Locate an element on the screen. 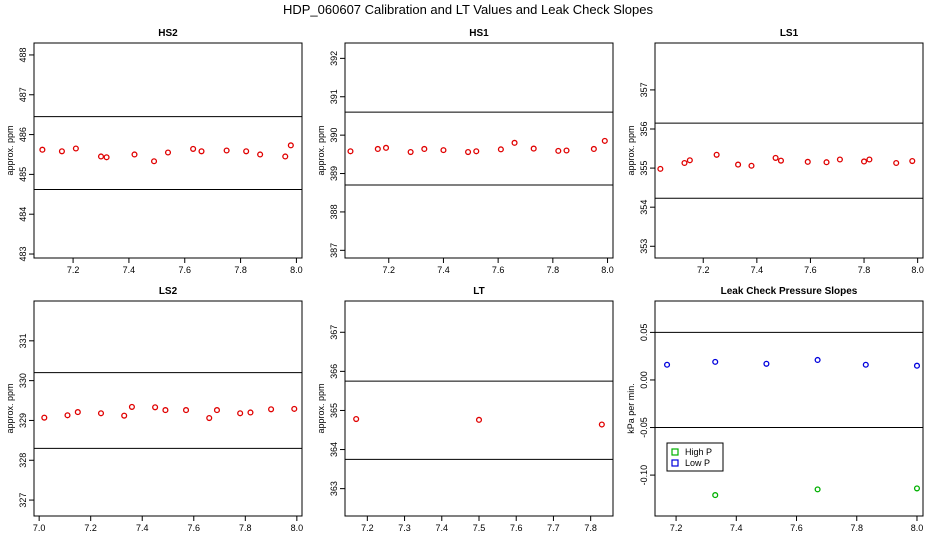  x-tick-label: 7.0 is located at coordinates (39, 528).